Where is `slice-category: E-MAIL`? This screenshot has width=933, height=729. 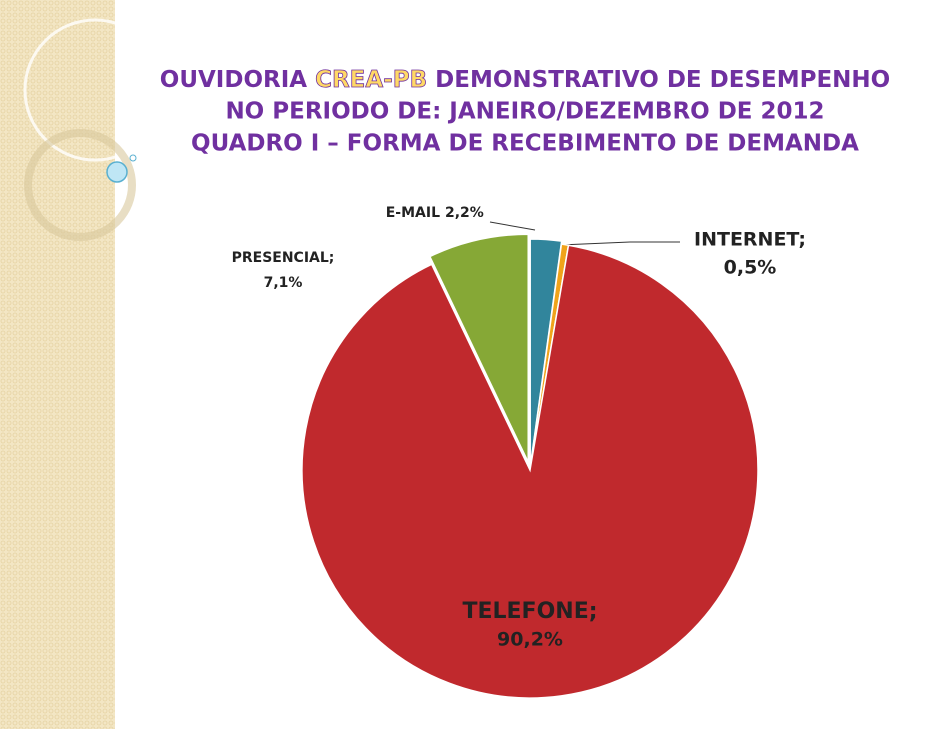 slice-category: E-MAIL is located at coordinates (413, 213).